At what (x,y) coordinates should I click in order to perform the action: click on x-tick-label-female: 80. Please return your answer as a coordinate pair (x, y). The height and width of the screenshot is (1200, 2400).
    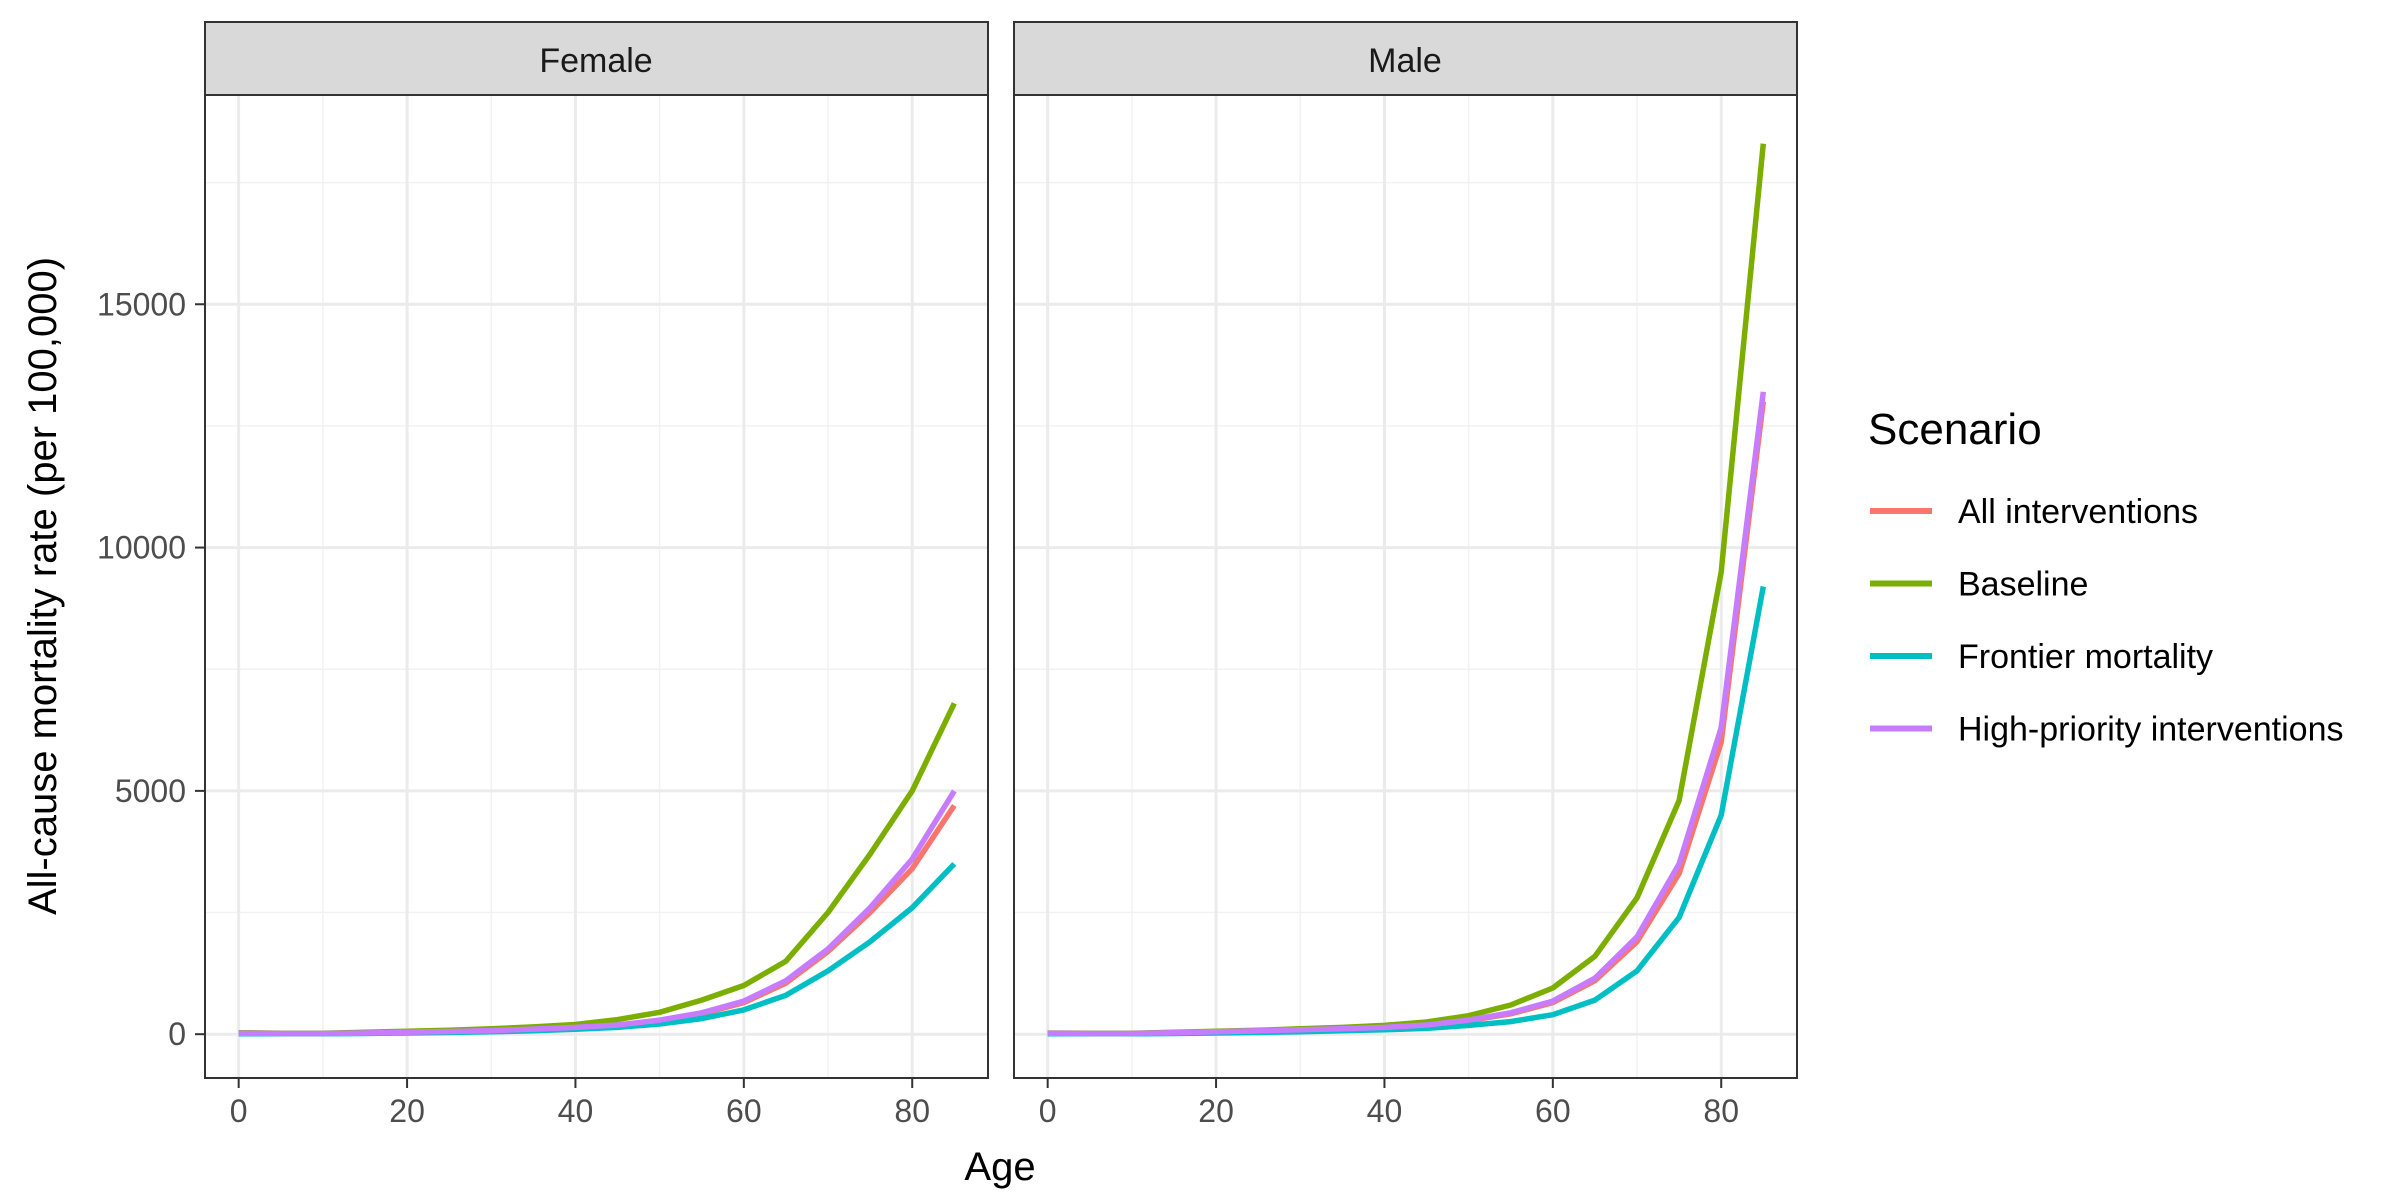
    Looking at the image, I should click on (912, 1111).